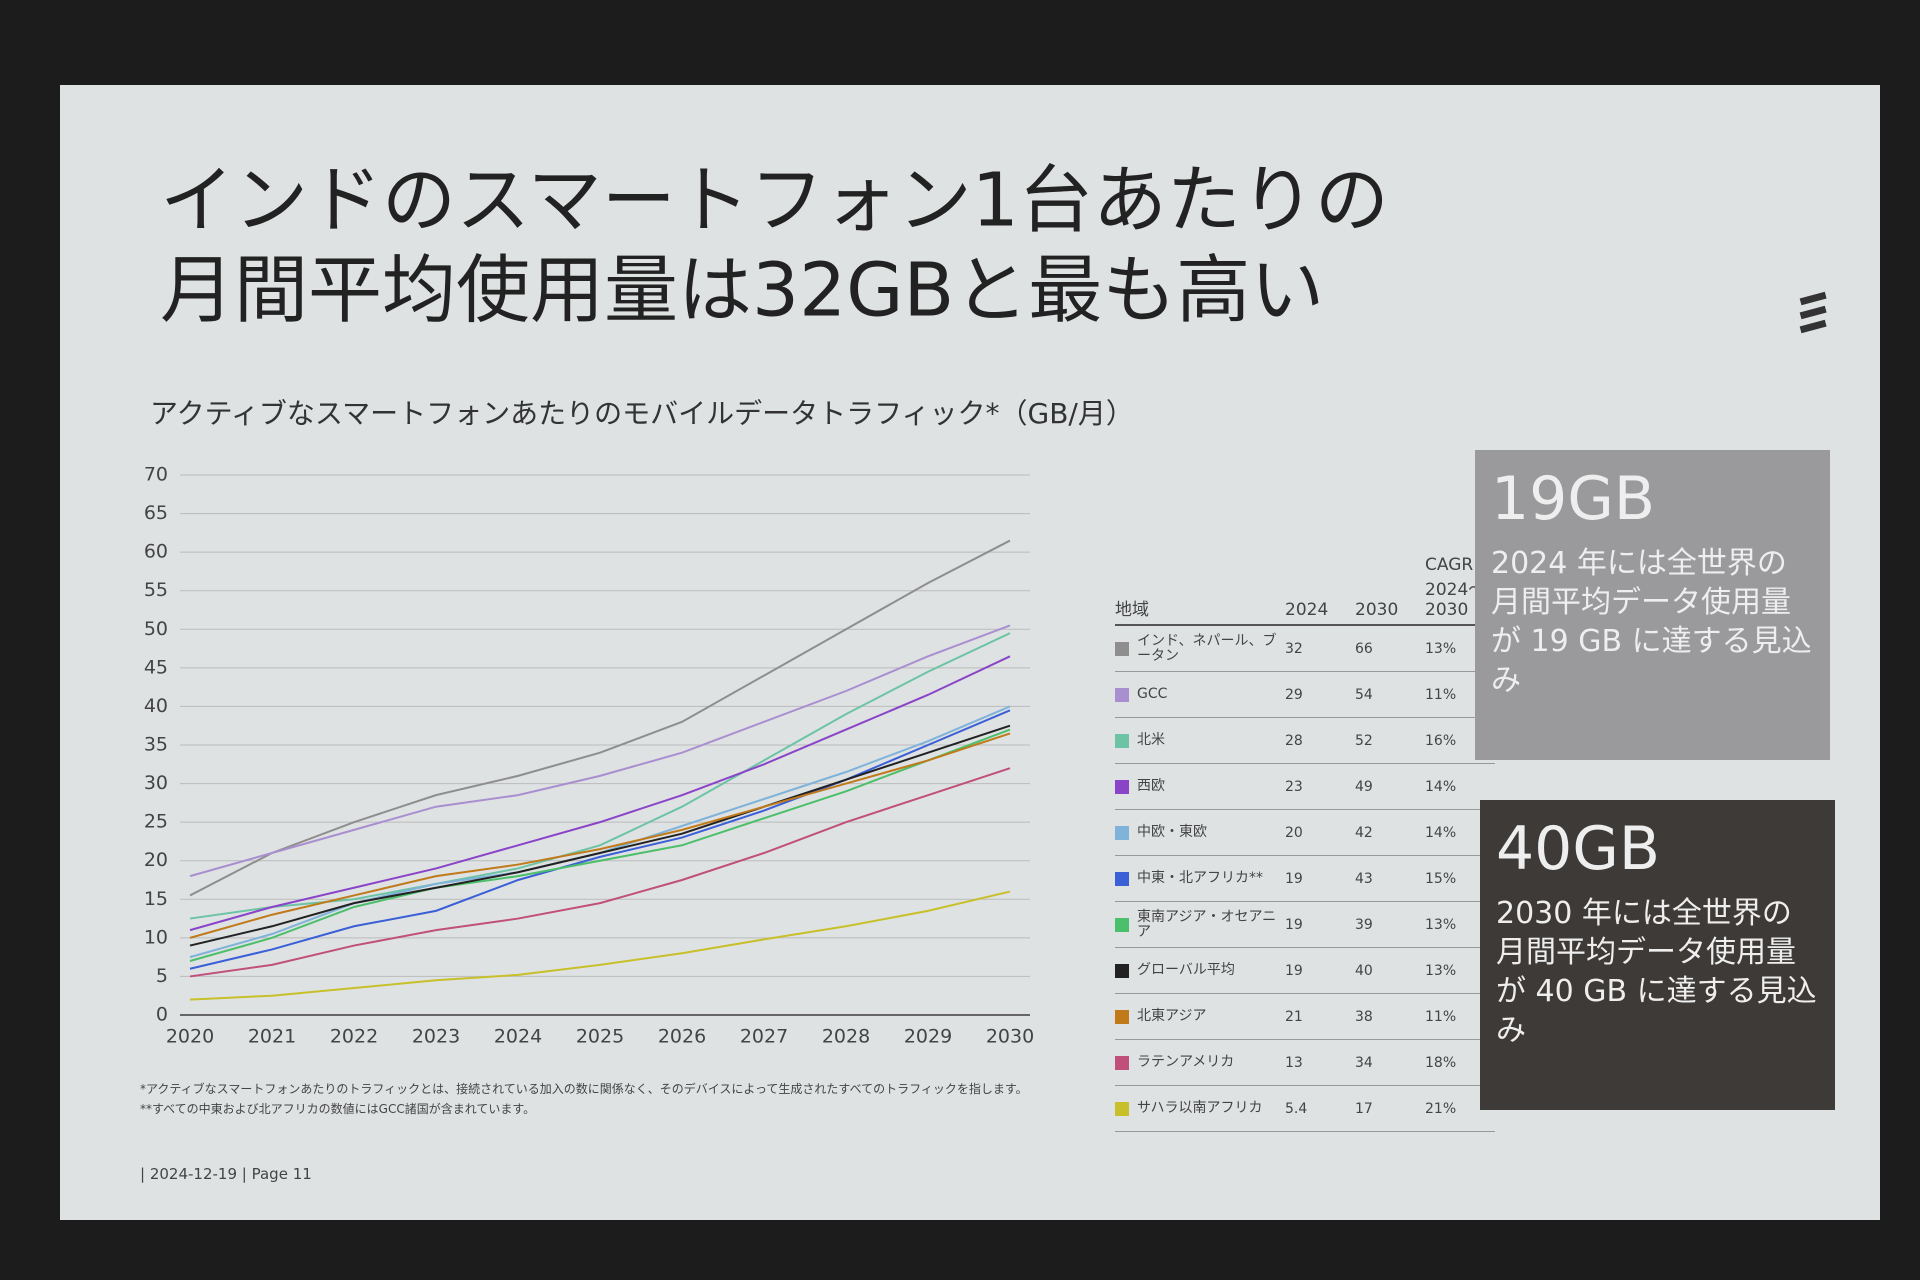 Image resolution: width=1920 pixels, height=1280 pixels. What do you see at coordinates (1813, 312) in the screenshot?
I see `logo` at bounding box center [1813, 312].